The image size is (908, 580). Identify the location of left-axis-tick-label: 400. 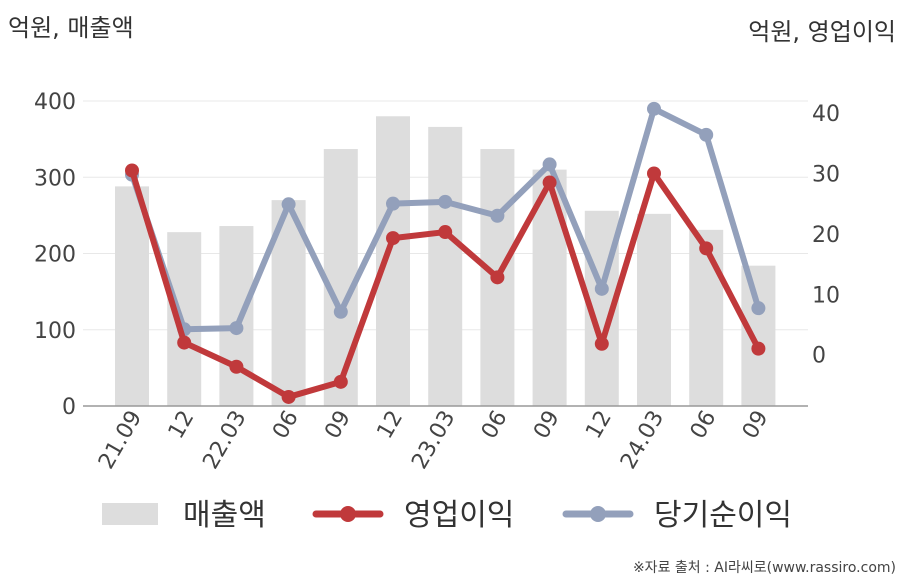
(55, 102).